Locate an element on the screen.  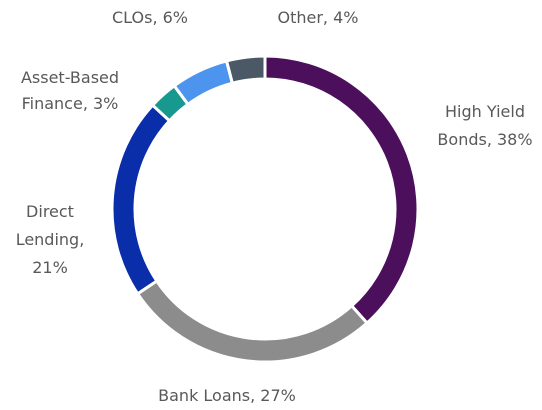
segment-label: Other, 4% is located at coordinates (318, 17).